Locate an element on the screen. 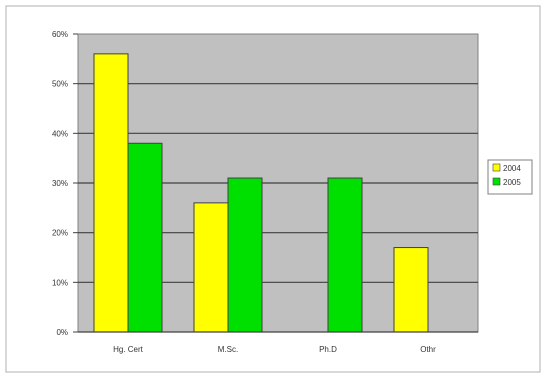  x-tick-label: Hg. Cert is located at coordinates (128, 349).